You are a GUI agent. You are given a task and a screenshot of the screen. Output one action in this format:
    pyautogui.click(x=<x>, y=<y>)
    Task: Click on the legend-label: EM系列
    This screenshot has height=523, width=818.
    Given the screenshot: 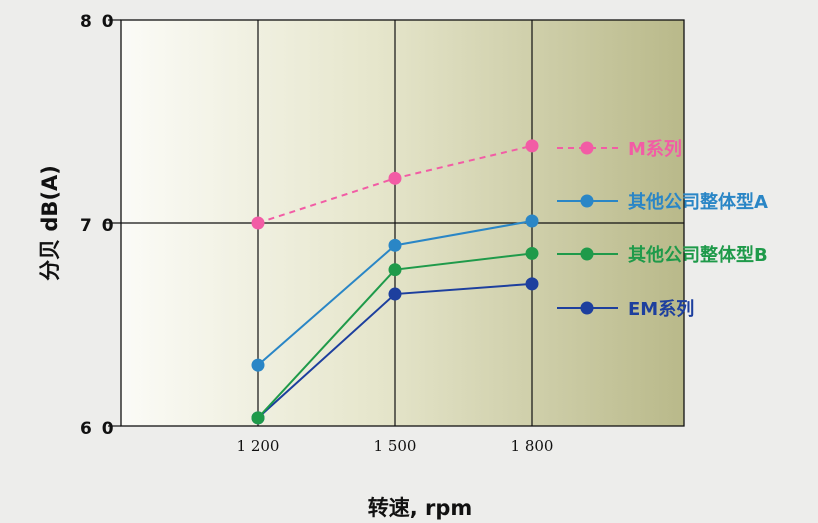 What is the action you would take?
    pyautogui.click(x=661, y=309)
    